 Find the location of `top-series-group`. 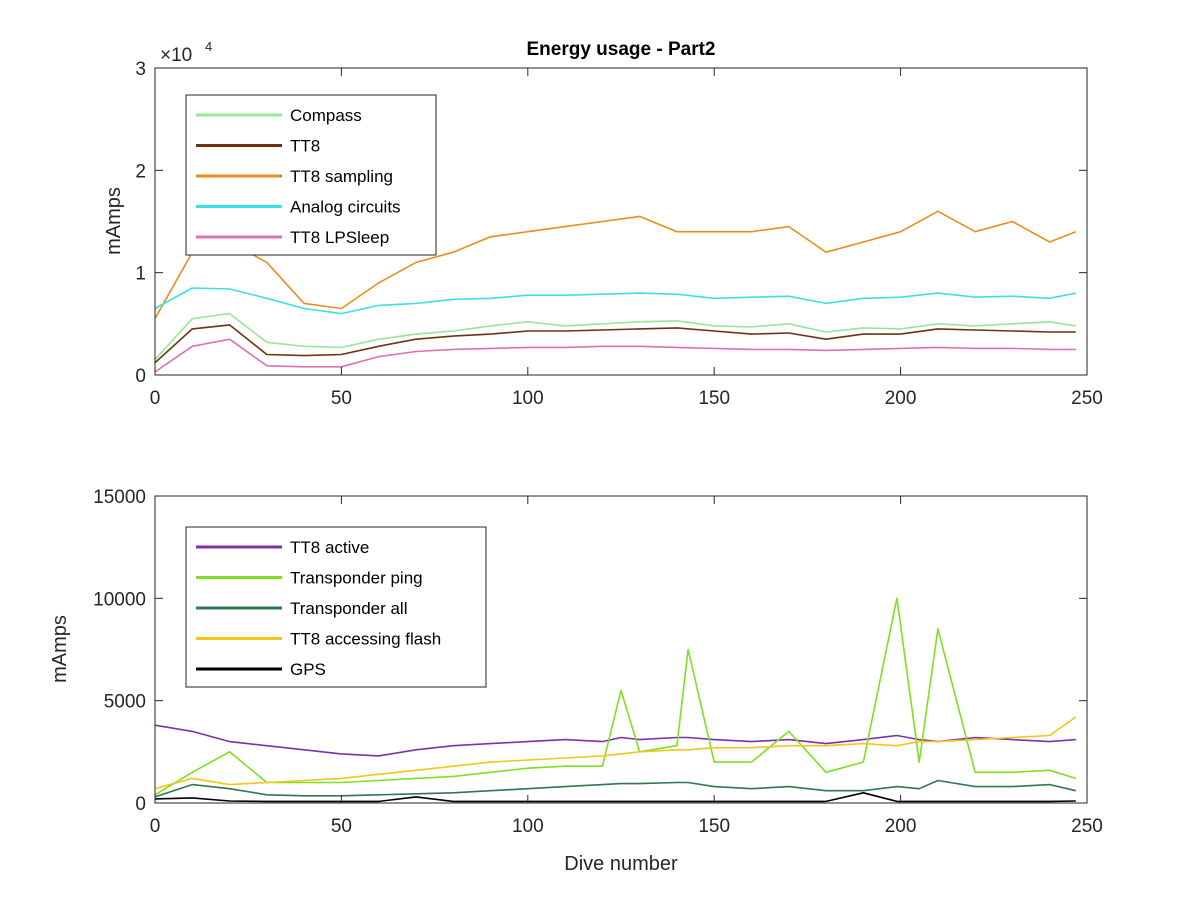

top-series-group is located at coordinates (615, 291).